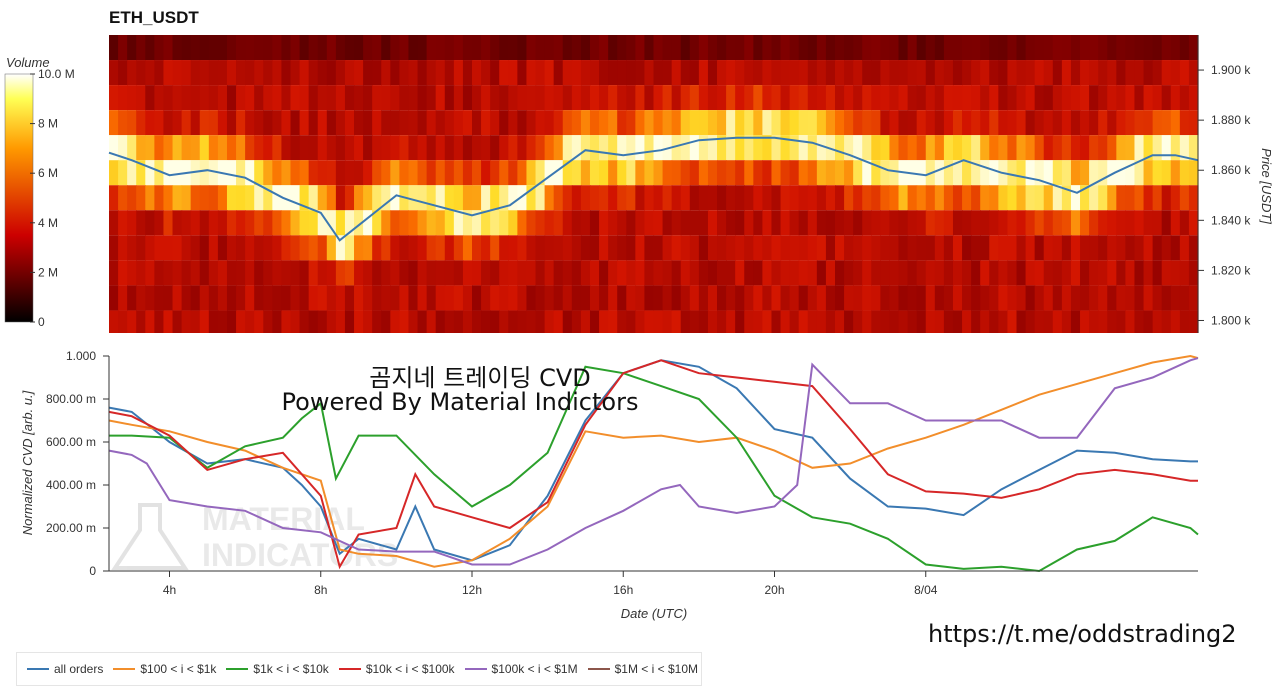 The height and width of the screenshot is (687, 1280). Describe the element at coordinates (396, 669) in the screenshot. I see `legend-item: $10k < i < $100k` at that location.